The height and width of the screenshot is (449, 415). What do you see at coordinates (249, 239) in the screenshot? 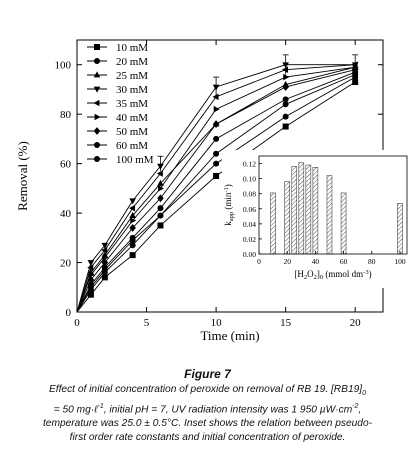
I see `inset-y-tick-label: 0.02` at bounding box center [249, 239].